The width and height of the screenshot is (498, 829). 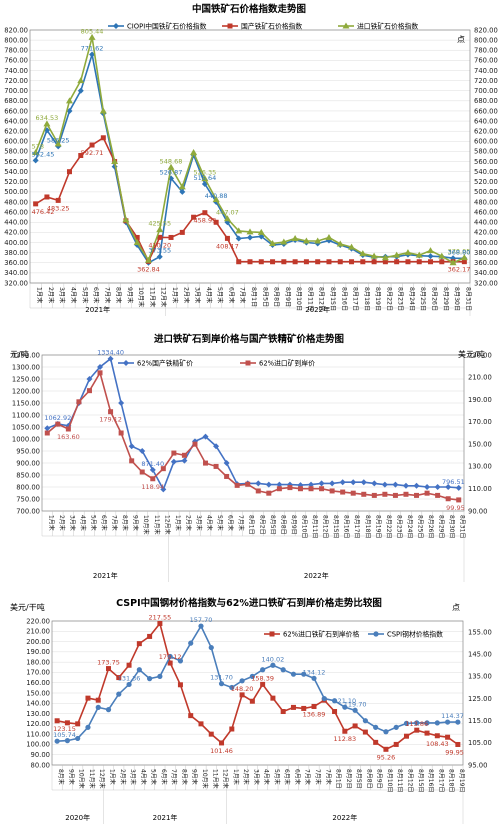 I want to click on y-tick-label-left: 1350.00, so click(x=26, y=355).